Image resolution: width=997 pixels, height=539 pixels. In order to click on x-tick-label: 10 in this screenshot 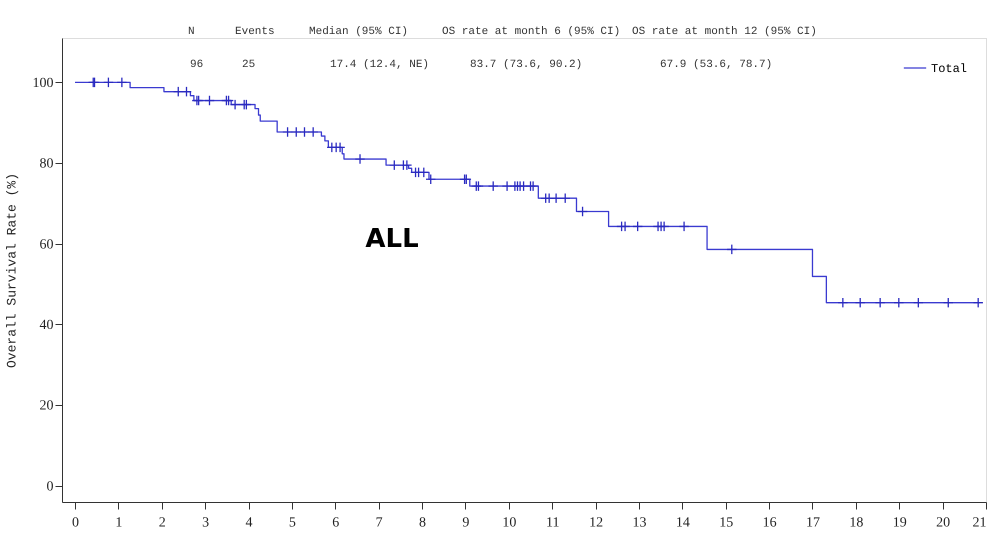, I will do `click(509, 523)`.